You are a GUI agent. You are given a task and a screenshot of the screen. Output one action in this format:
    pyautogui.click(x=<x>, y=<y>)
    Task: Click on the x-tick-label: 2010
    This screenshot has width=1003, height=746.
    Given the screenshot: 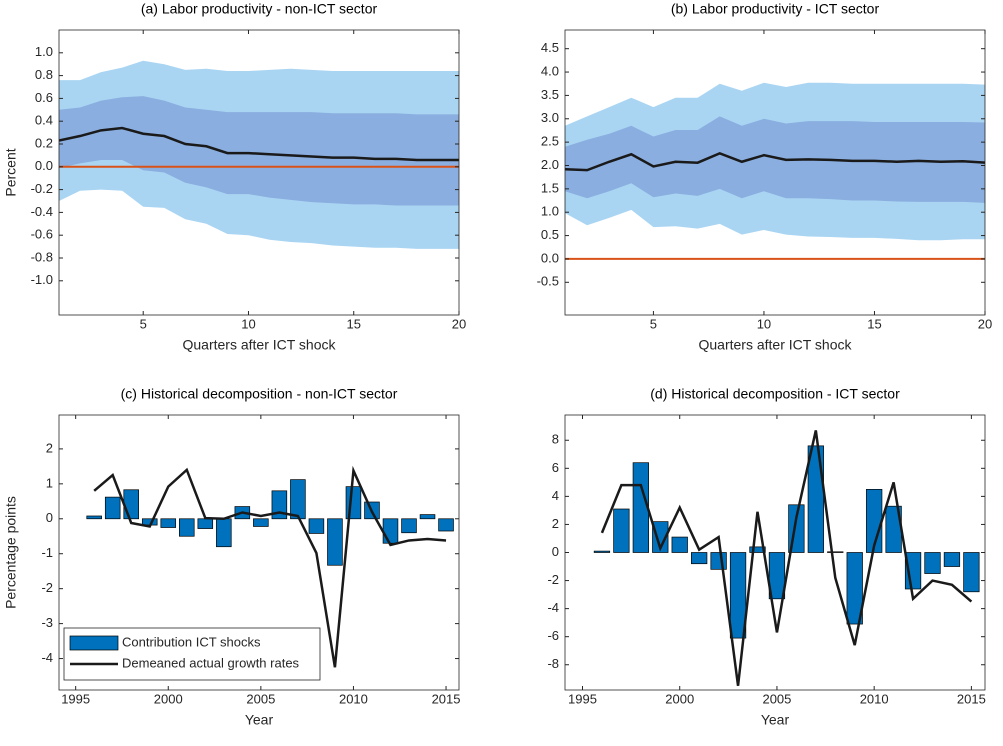 What is the action you would take?
    pyautogui.click(x=353, y=698)
    